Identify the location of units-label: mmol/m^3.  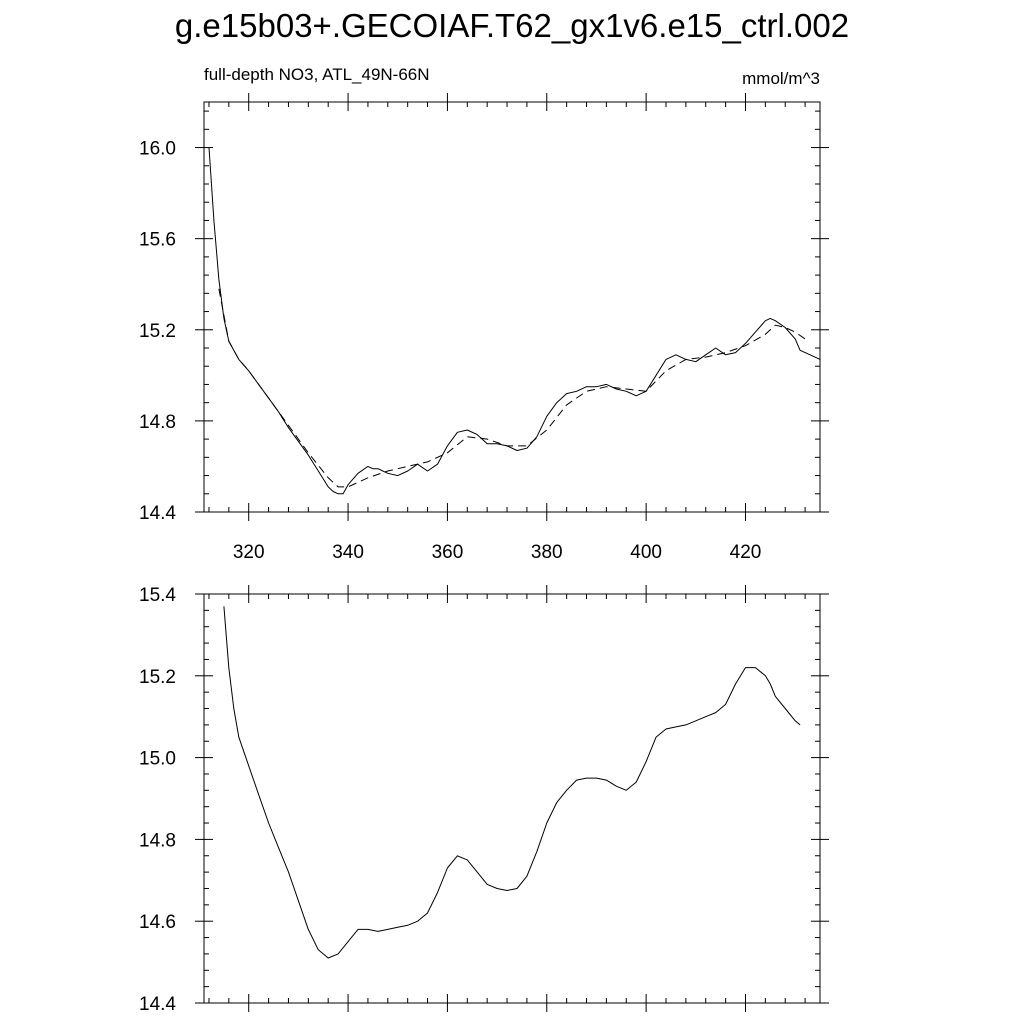
(781, 78).